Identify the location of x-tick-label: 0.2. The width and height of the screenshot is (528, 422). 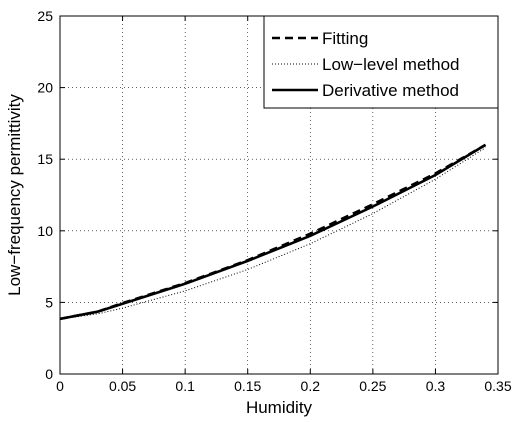
(311, 386).